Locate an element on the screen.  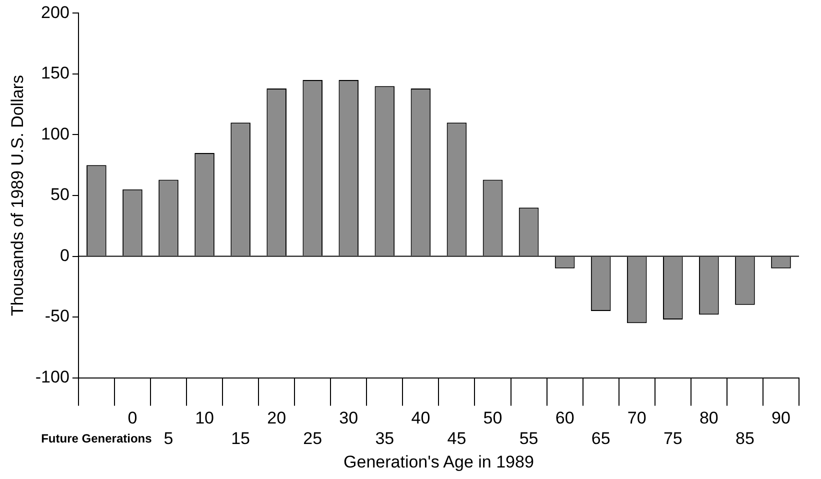
x-tick-label: 55 is located at coordinates (528, 438).